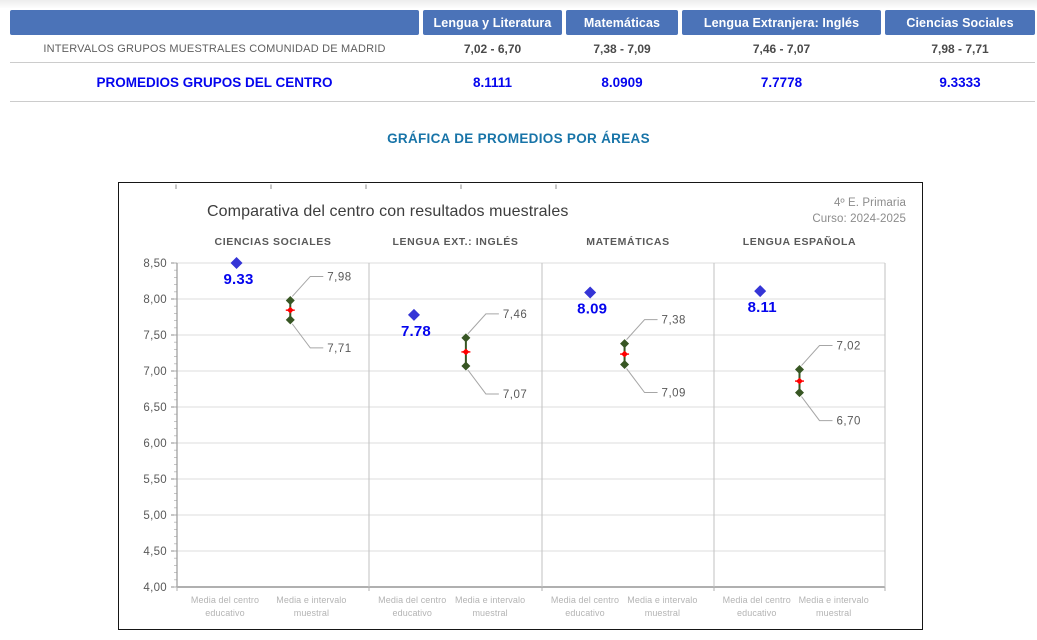 This screenshot has height=640, width=1037. I want to click on chart-annotation-grade: 4º E. Primaria, so click(870, 203).